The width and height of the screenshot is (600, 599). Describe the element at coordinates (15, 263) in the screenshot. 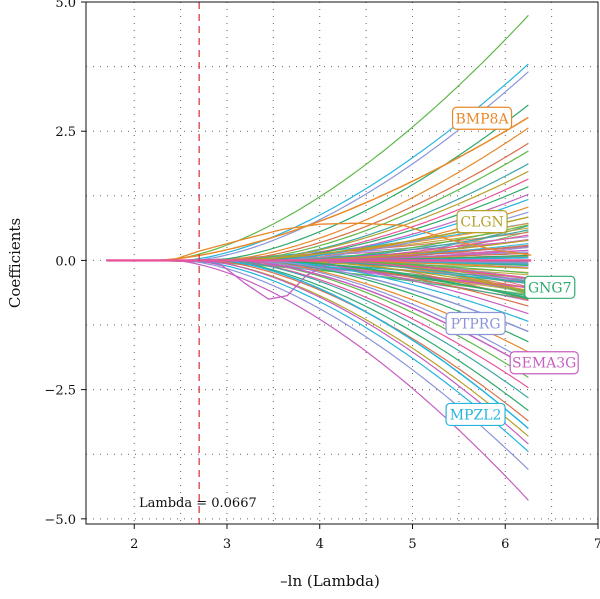

I see `y-axis-title: Coefficients` at that location.